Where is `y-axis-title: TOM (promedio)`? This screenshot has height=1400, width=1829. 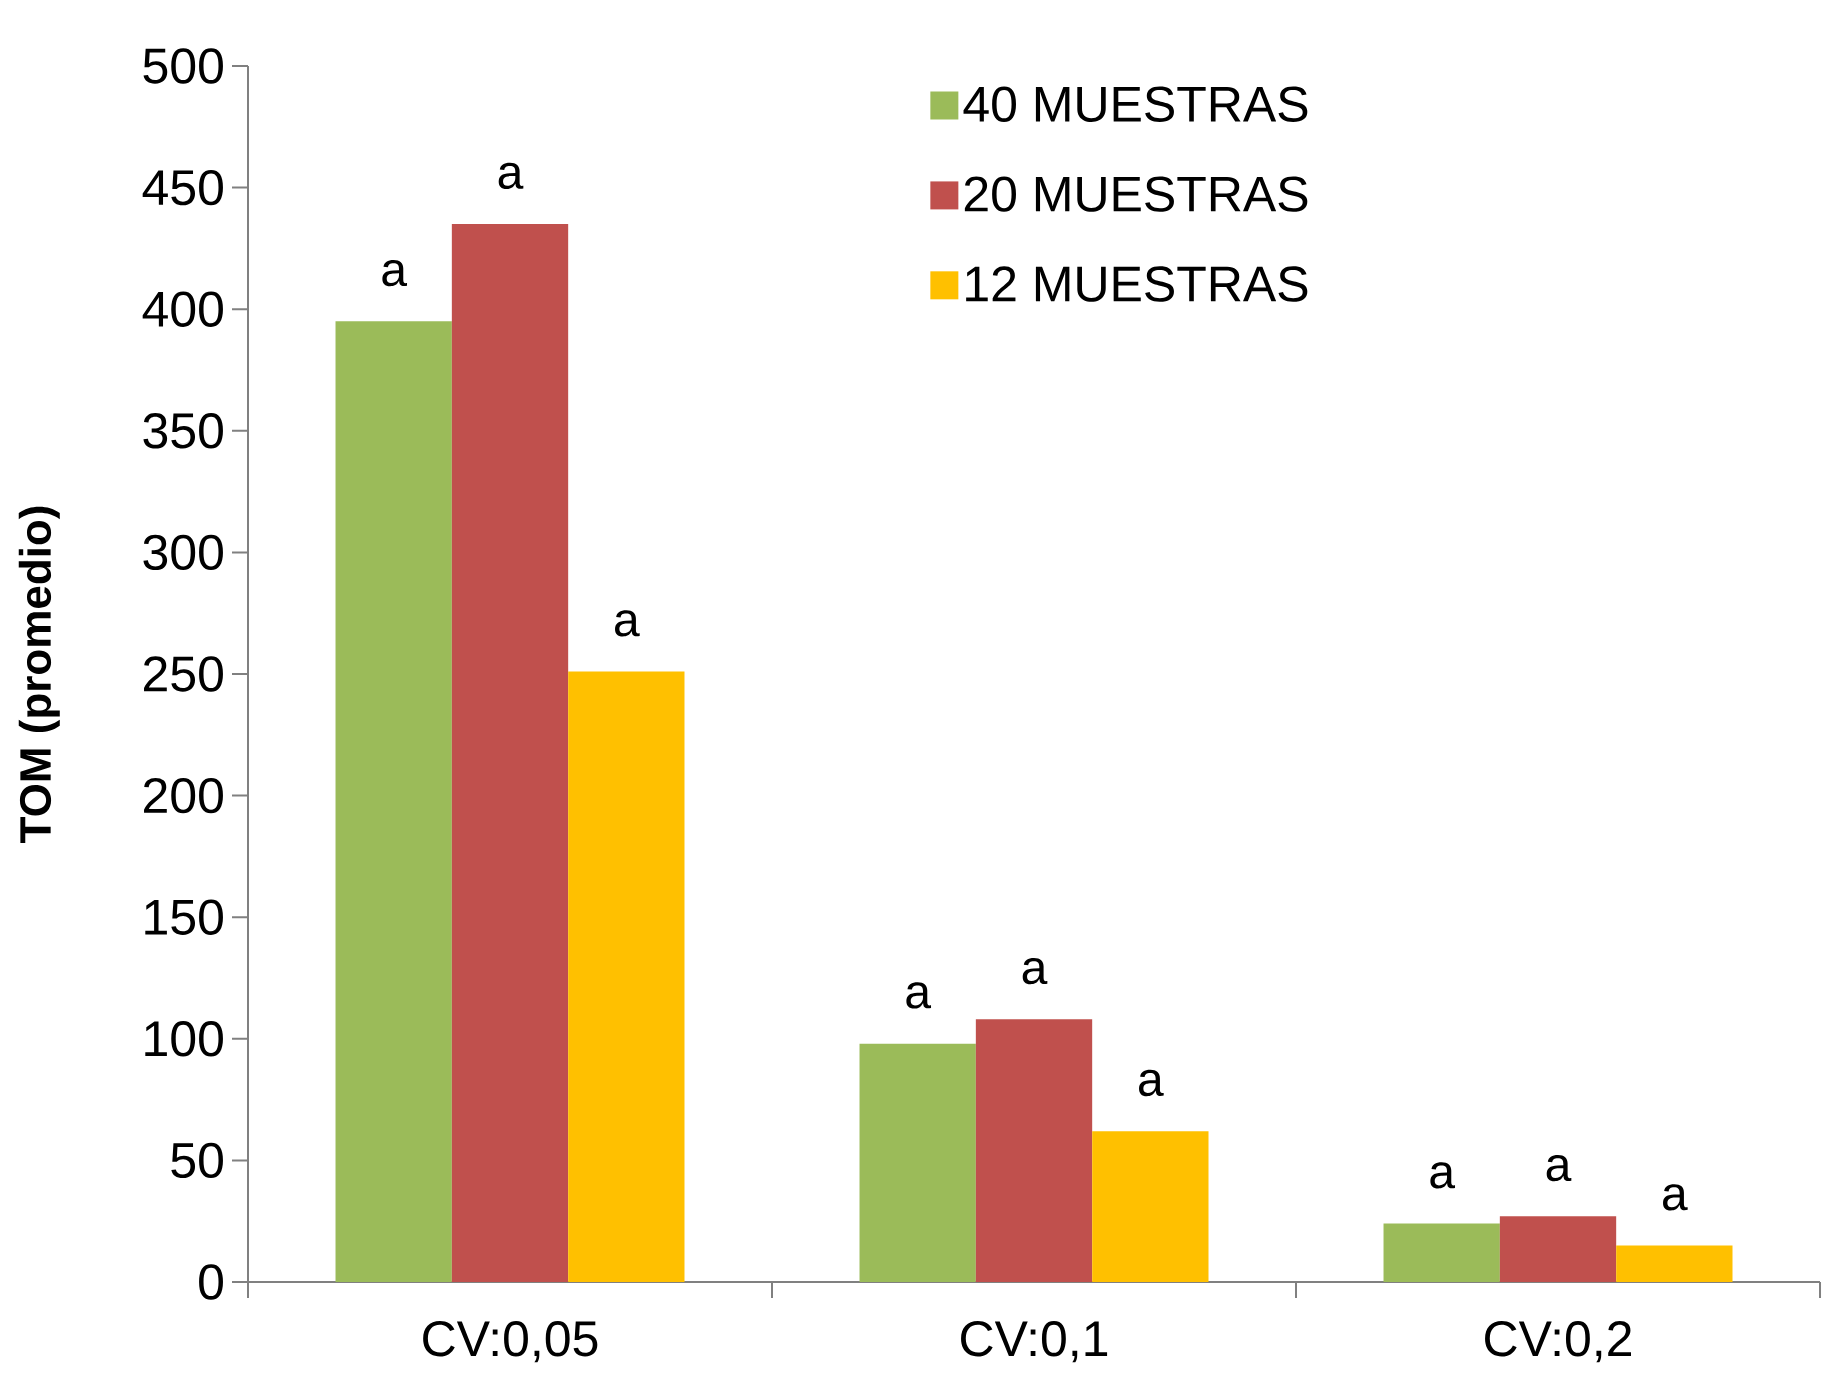
y-axis-title: TOM (promedio) is located at coordinates (39, 674).